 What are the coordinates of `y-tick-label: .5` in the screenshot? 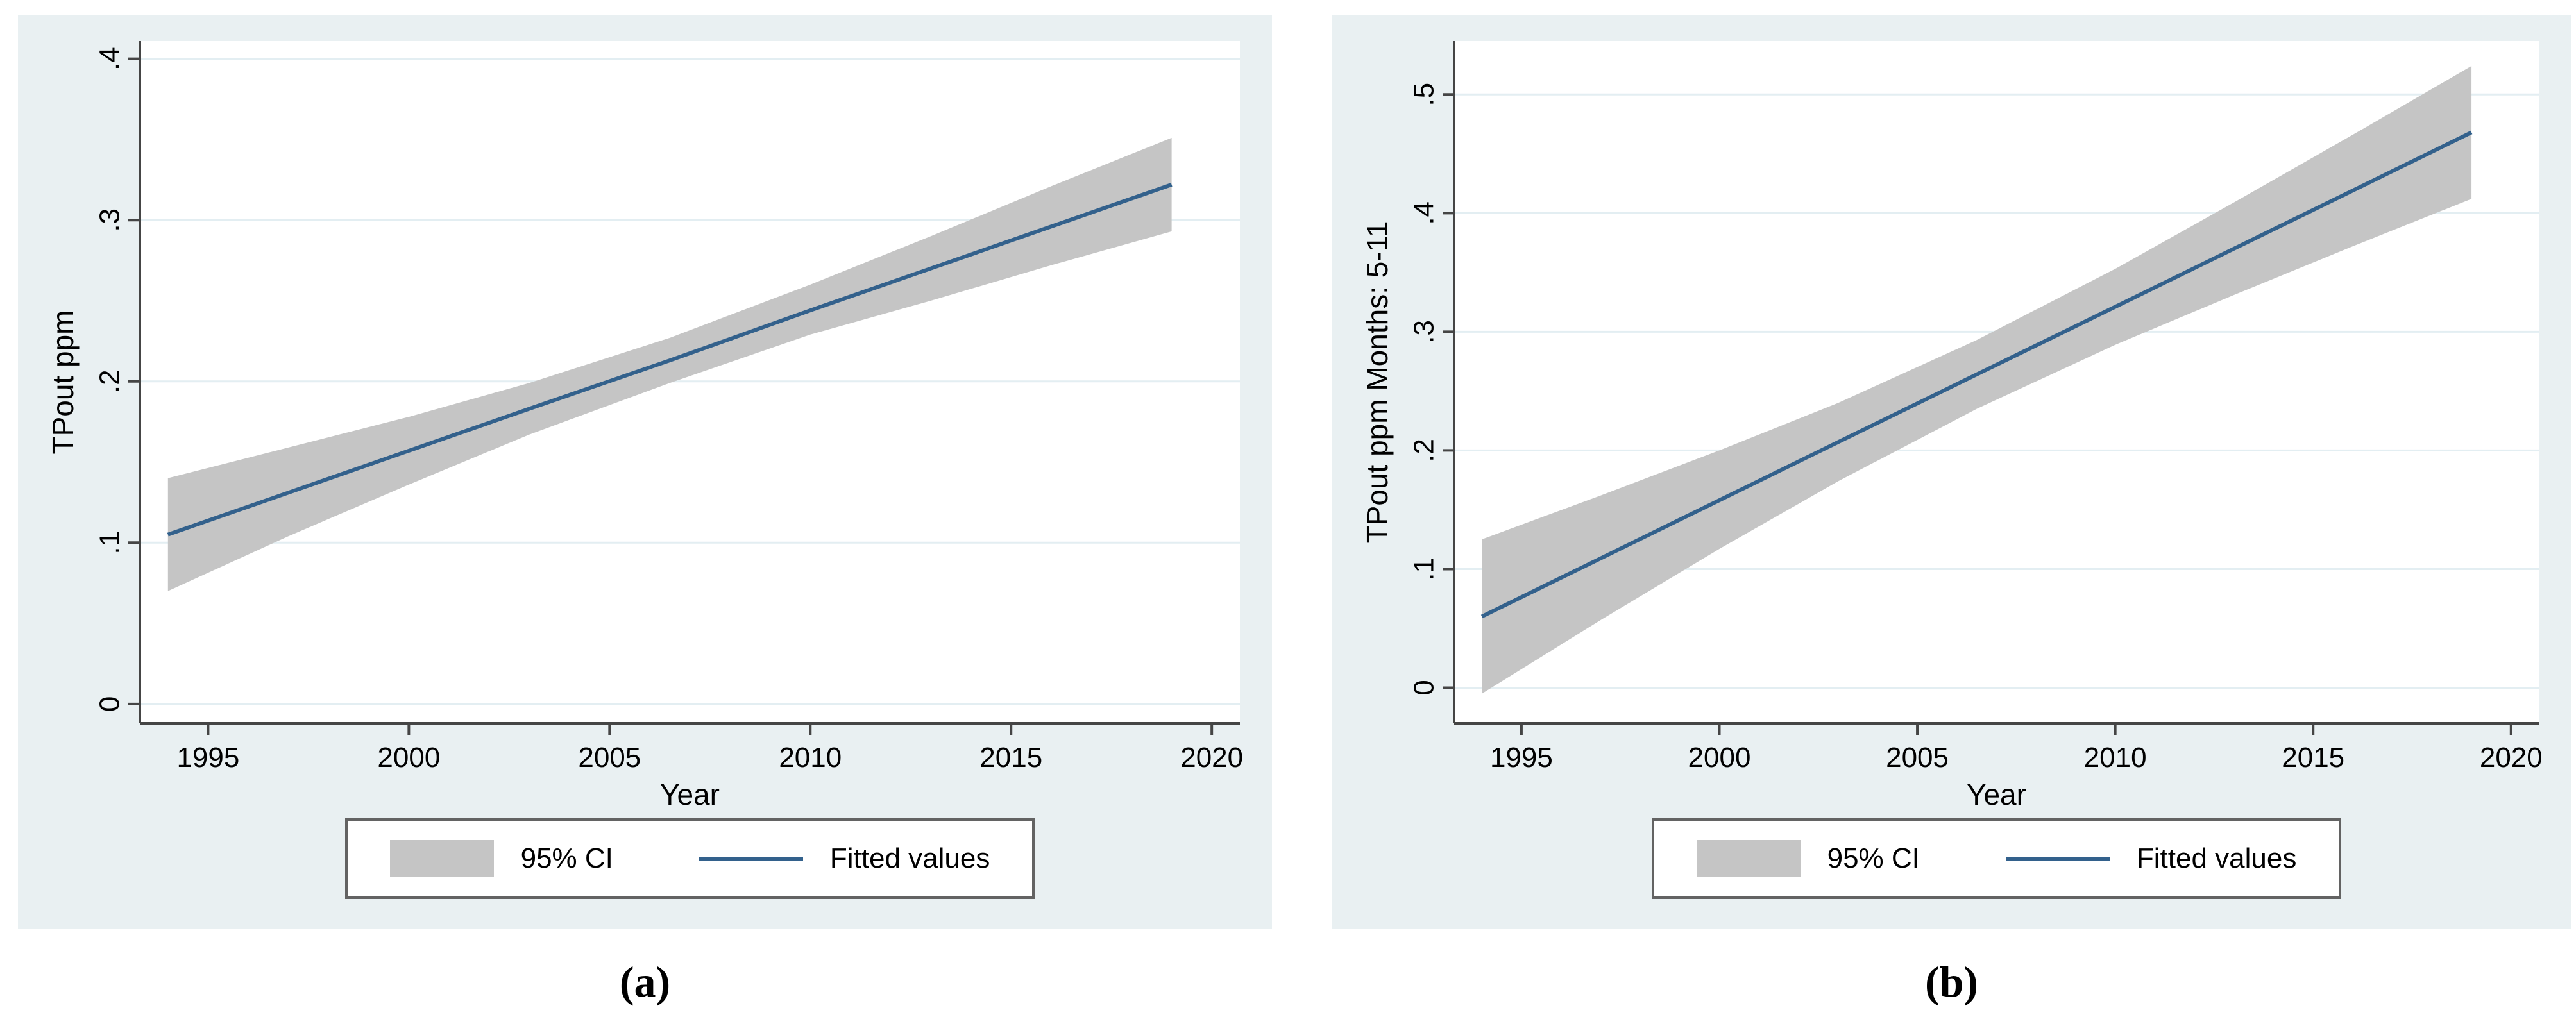 It's located at (1424, 94).